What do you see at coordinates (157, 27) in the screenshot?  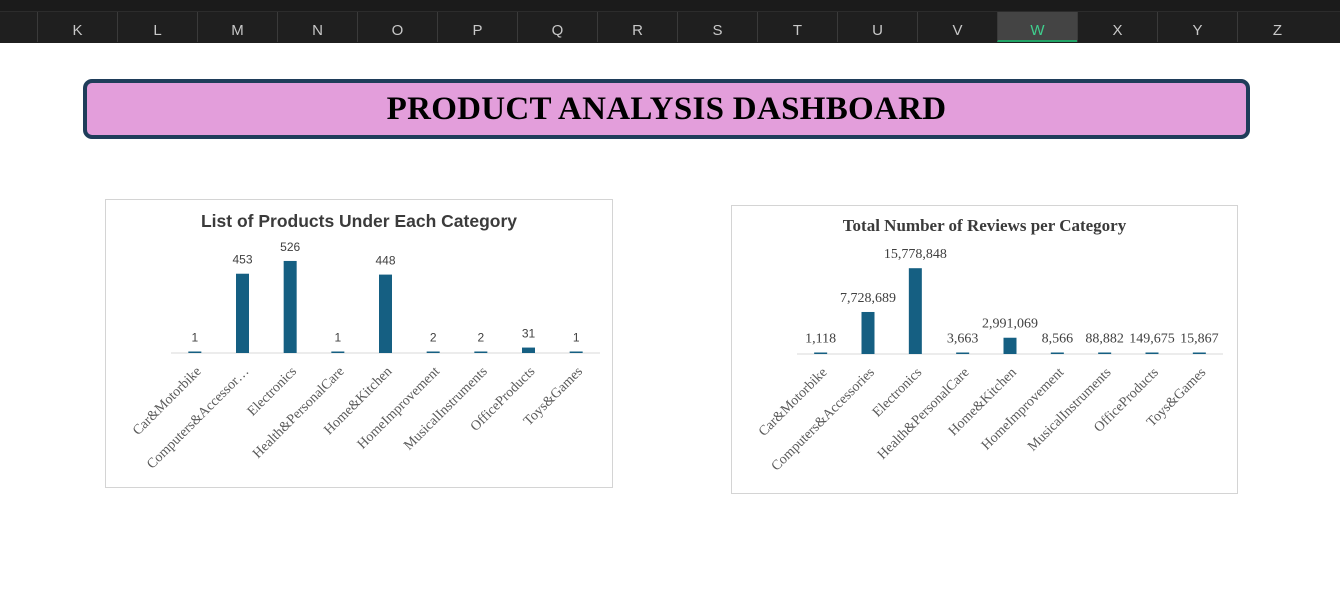 I see `column-header-l: L` at bounding box center [157, 27].